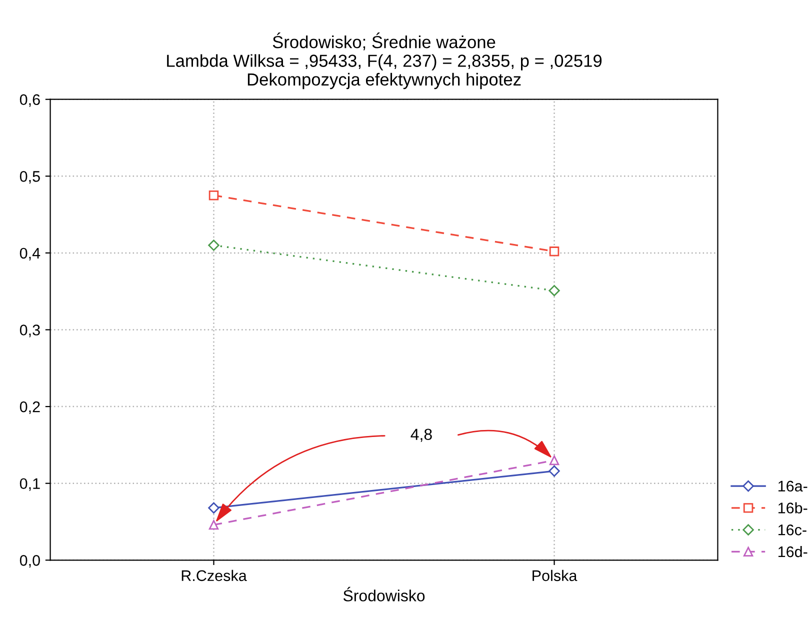 This screenshot has height=621, width=811. What do you see at coordinates (384, 594) in the screenshot?
I see `x-axis-title: Środowisko` at bounding box center [384, 594].